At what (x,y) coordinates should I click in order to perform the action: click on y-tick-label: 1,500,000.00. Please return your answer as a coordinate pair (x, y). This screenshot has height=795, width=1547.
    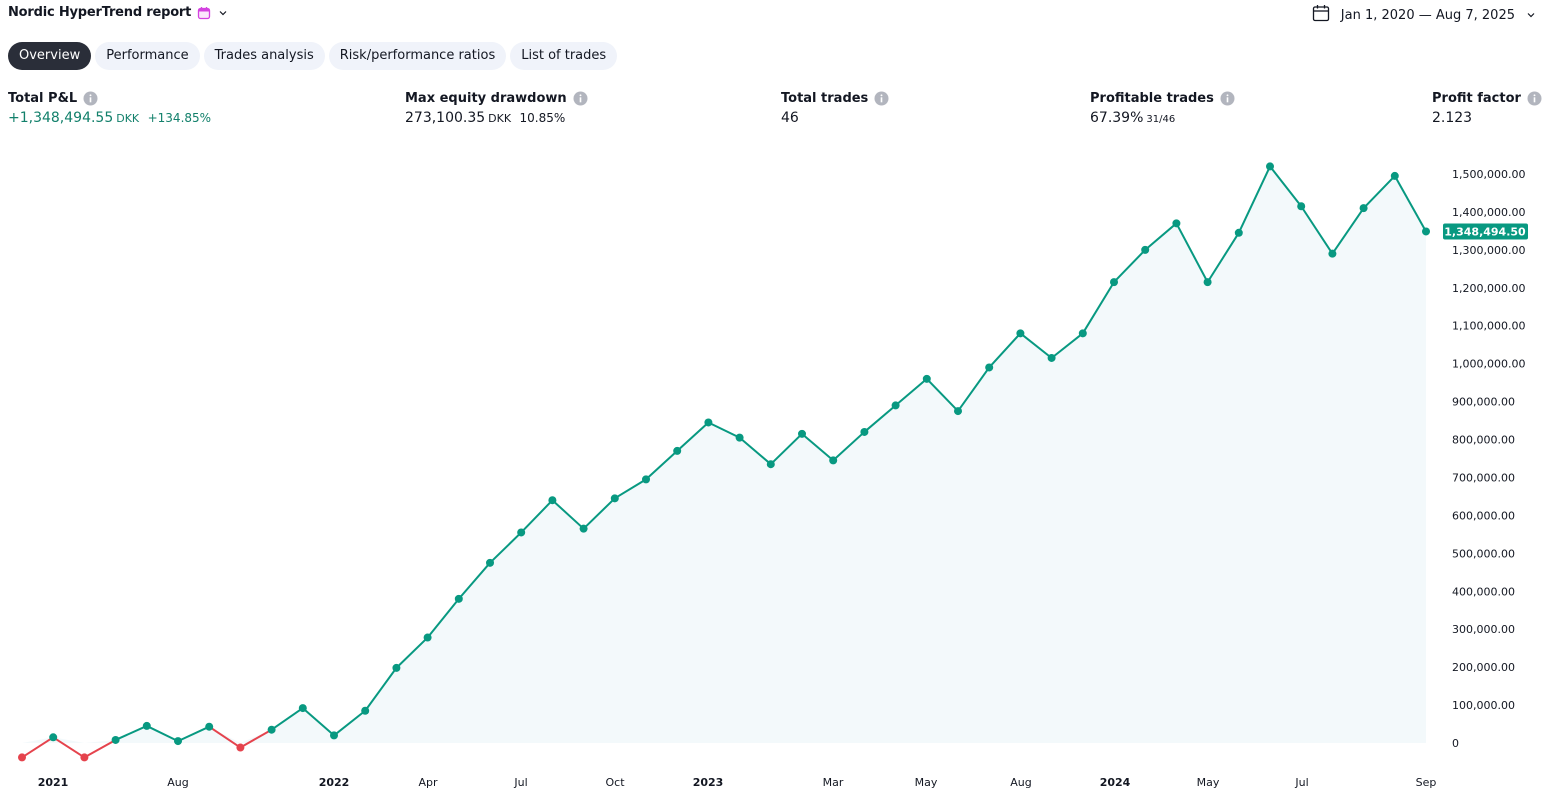
    Looking at the image, I should click on (1488, 174).